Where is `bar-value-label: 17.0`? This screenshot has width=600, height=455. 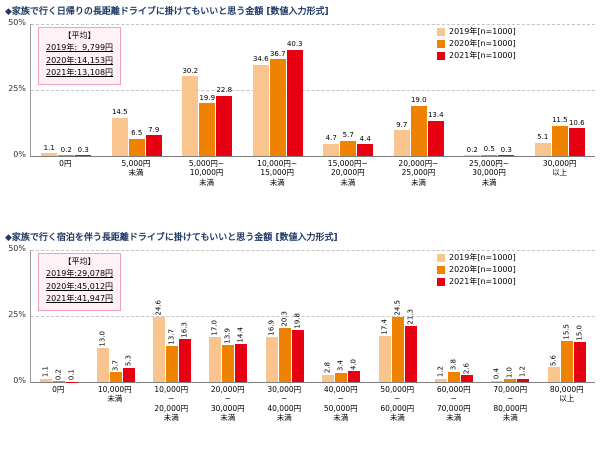 bar-value-label: 17.0 is located at coordinates (214, 328).